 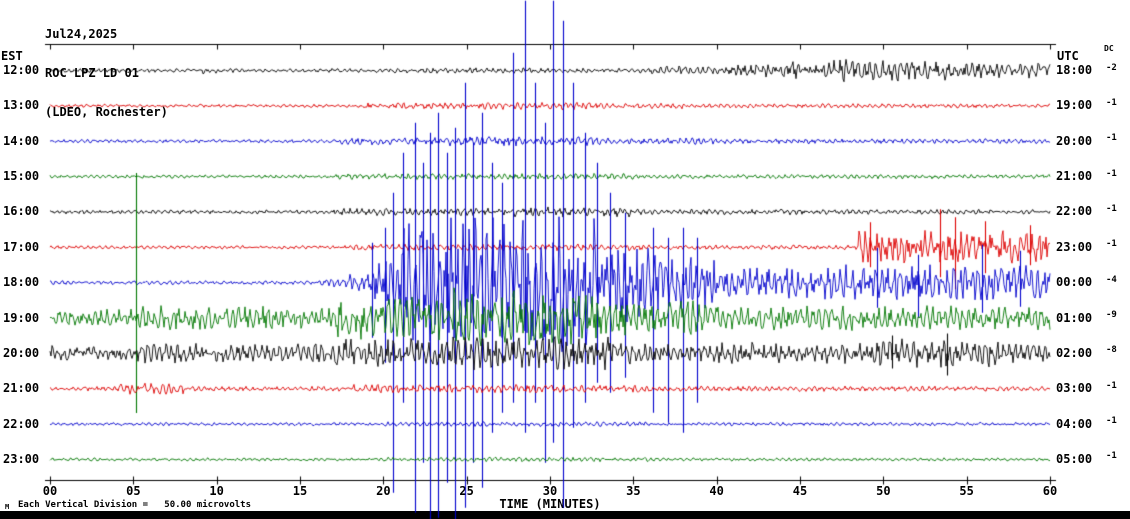 I want to click on row-label-est: 19:00, so click(x=21, y=317).